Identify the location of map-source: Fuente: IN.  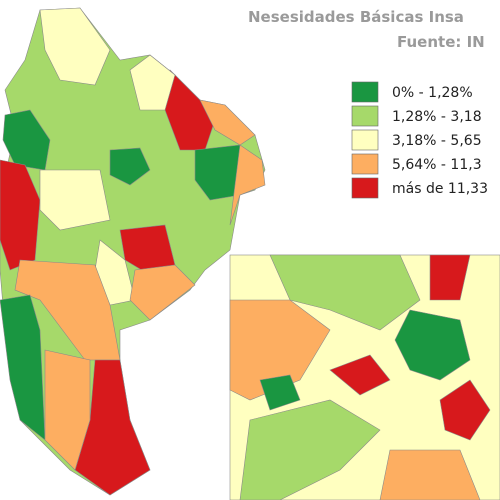
(441, 42).